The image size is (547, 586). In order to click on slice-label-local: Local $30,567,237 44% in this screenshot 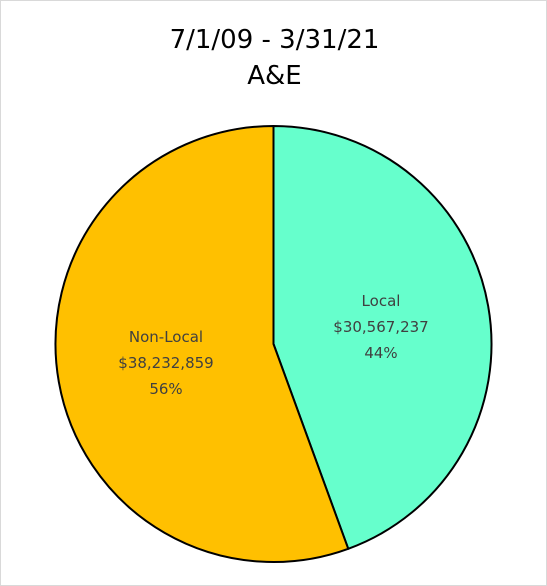, I will do `click(380, 327)`.